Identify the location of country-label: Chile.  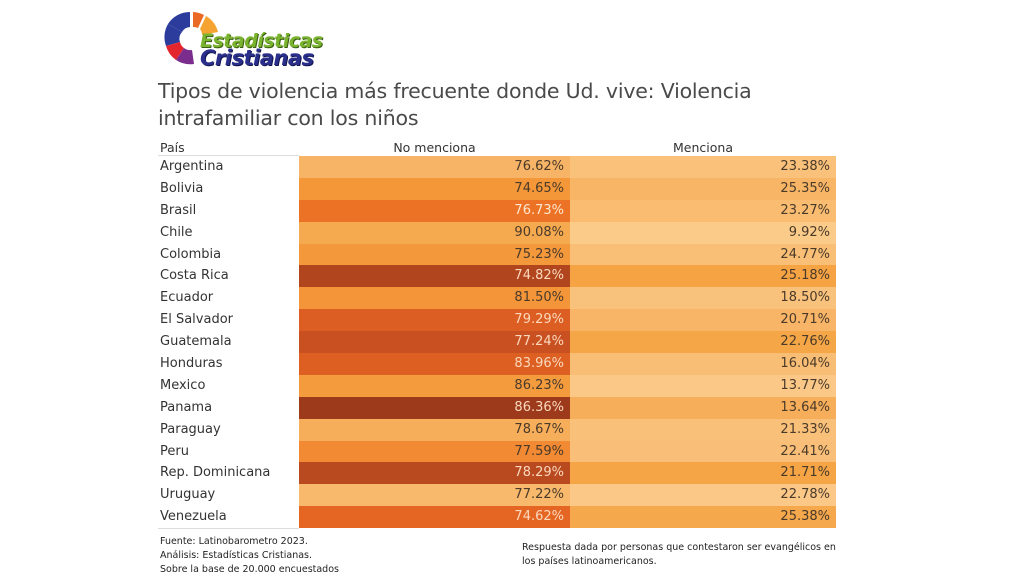
(176, 232).